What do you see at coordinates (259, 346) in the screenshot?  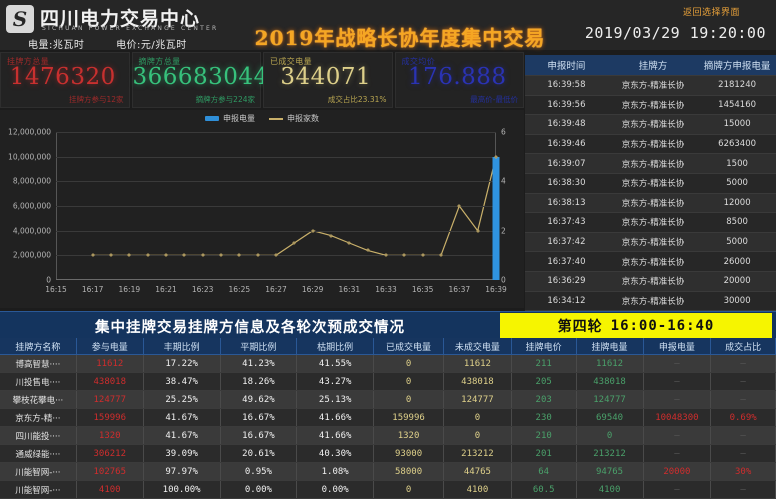 I see `col-header-3: 平期比例` at bounding box center [259, 346].